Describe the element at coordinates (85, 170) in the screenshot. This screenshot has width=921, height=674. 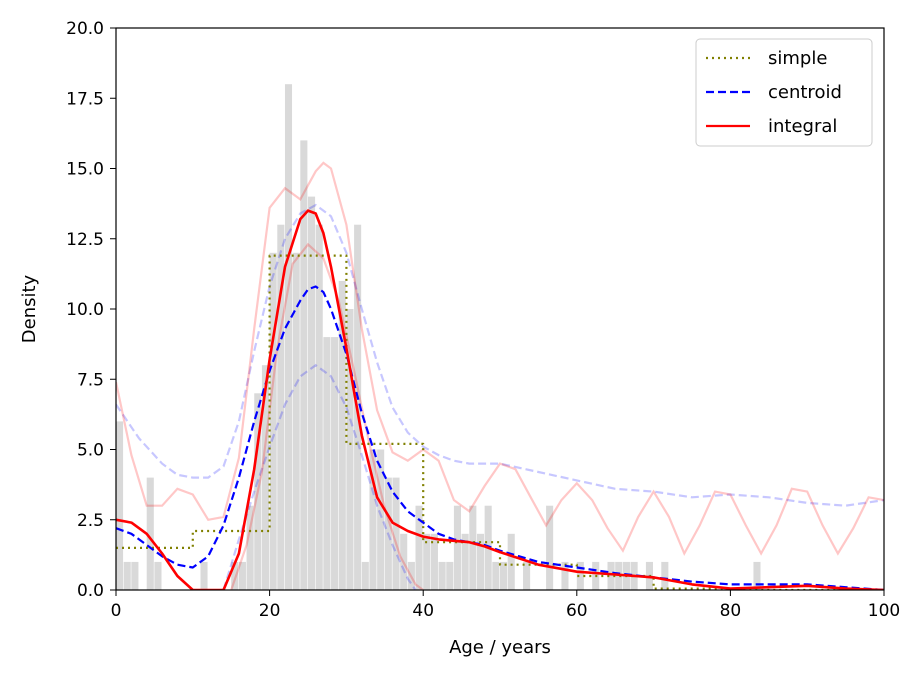
I see `y-tick-label: 15.0` at that location.